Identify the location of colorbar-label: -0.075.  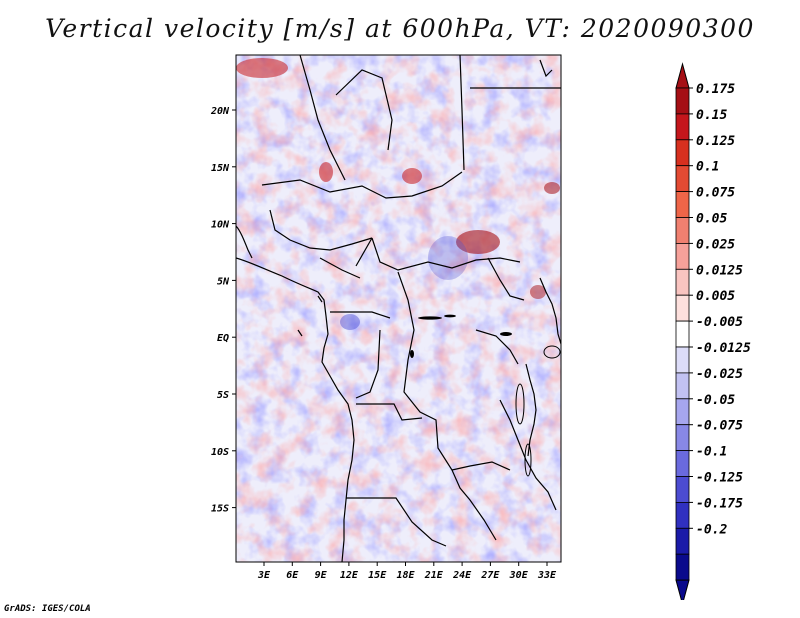
(719, 426).